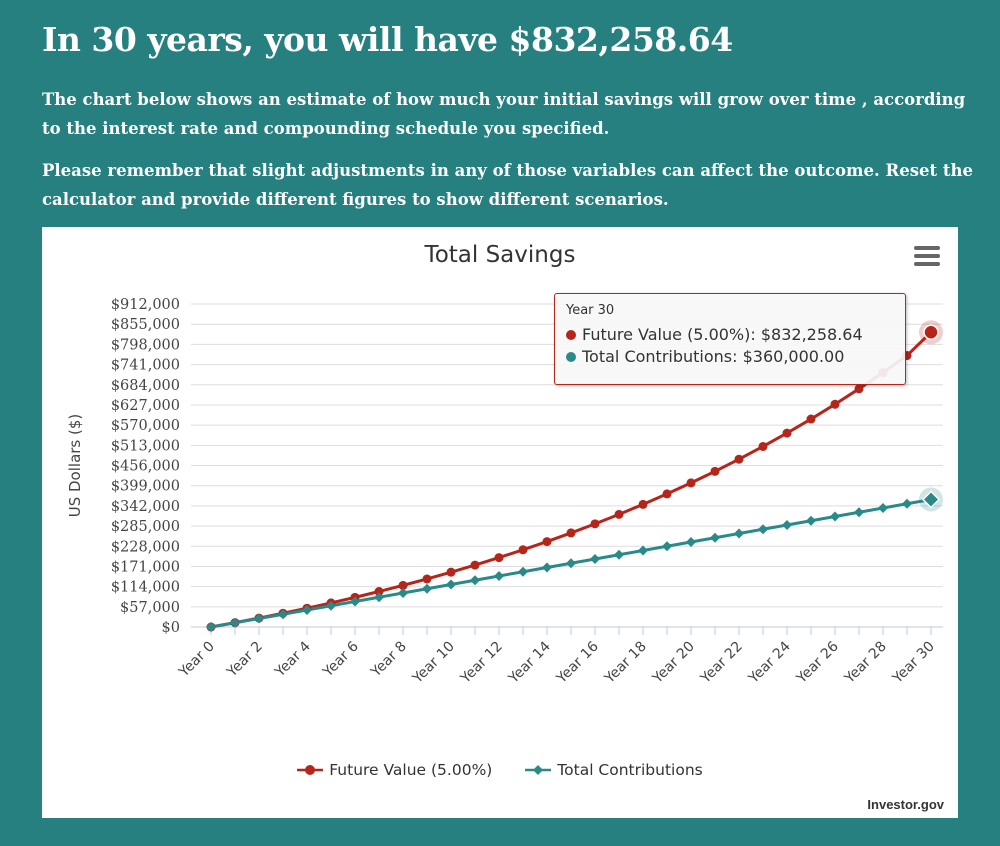 This screenshot has width=1000, height=846. What do you see at coordinates (571, 357) in the screenshot?
I see `contributions-dot-icon` at bounding box center [571, 357].